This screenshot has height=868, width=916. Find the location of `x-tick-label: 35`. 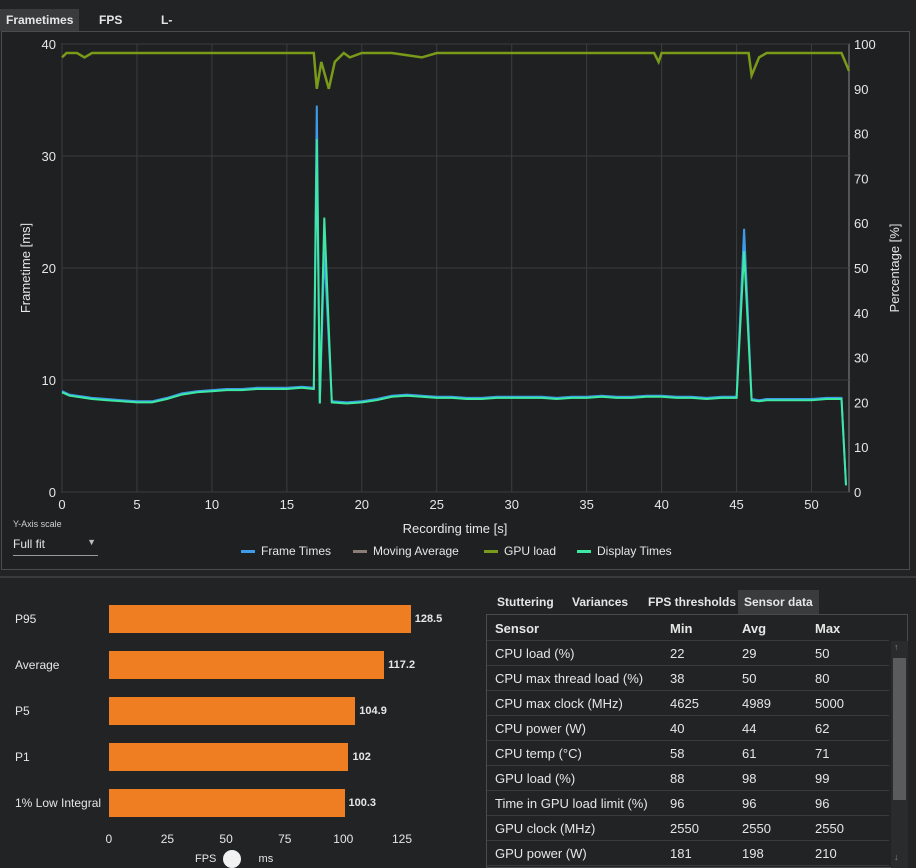

x-tick-label: 35 is located at coordinates (586, 504).